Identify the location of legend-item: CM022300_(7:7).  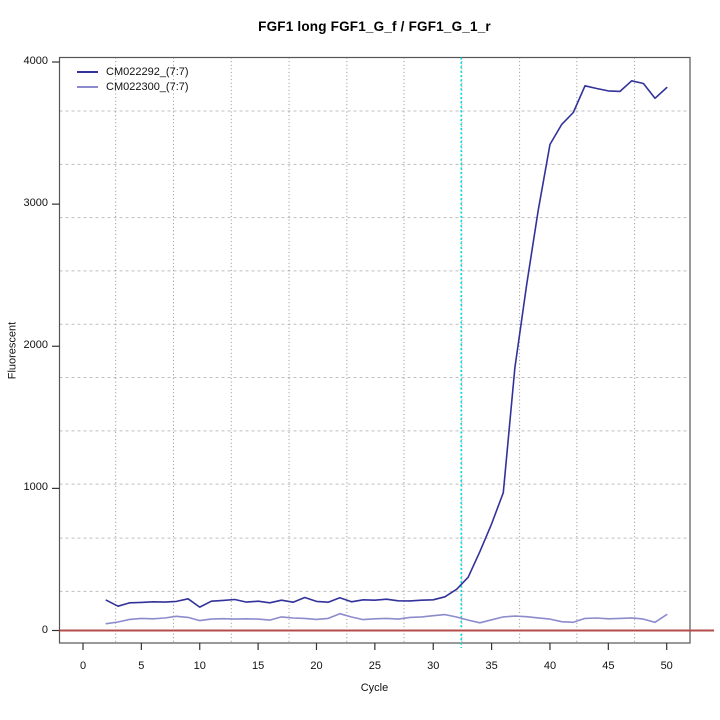
(133, 86).